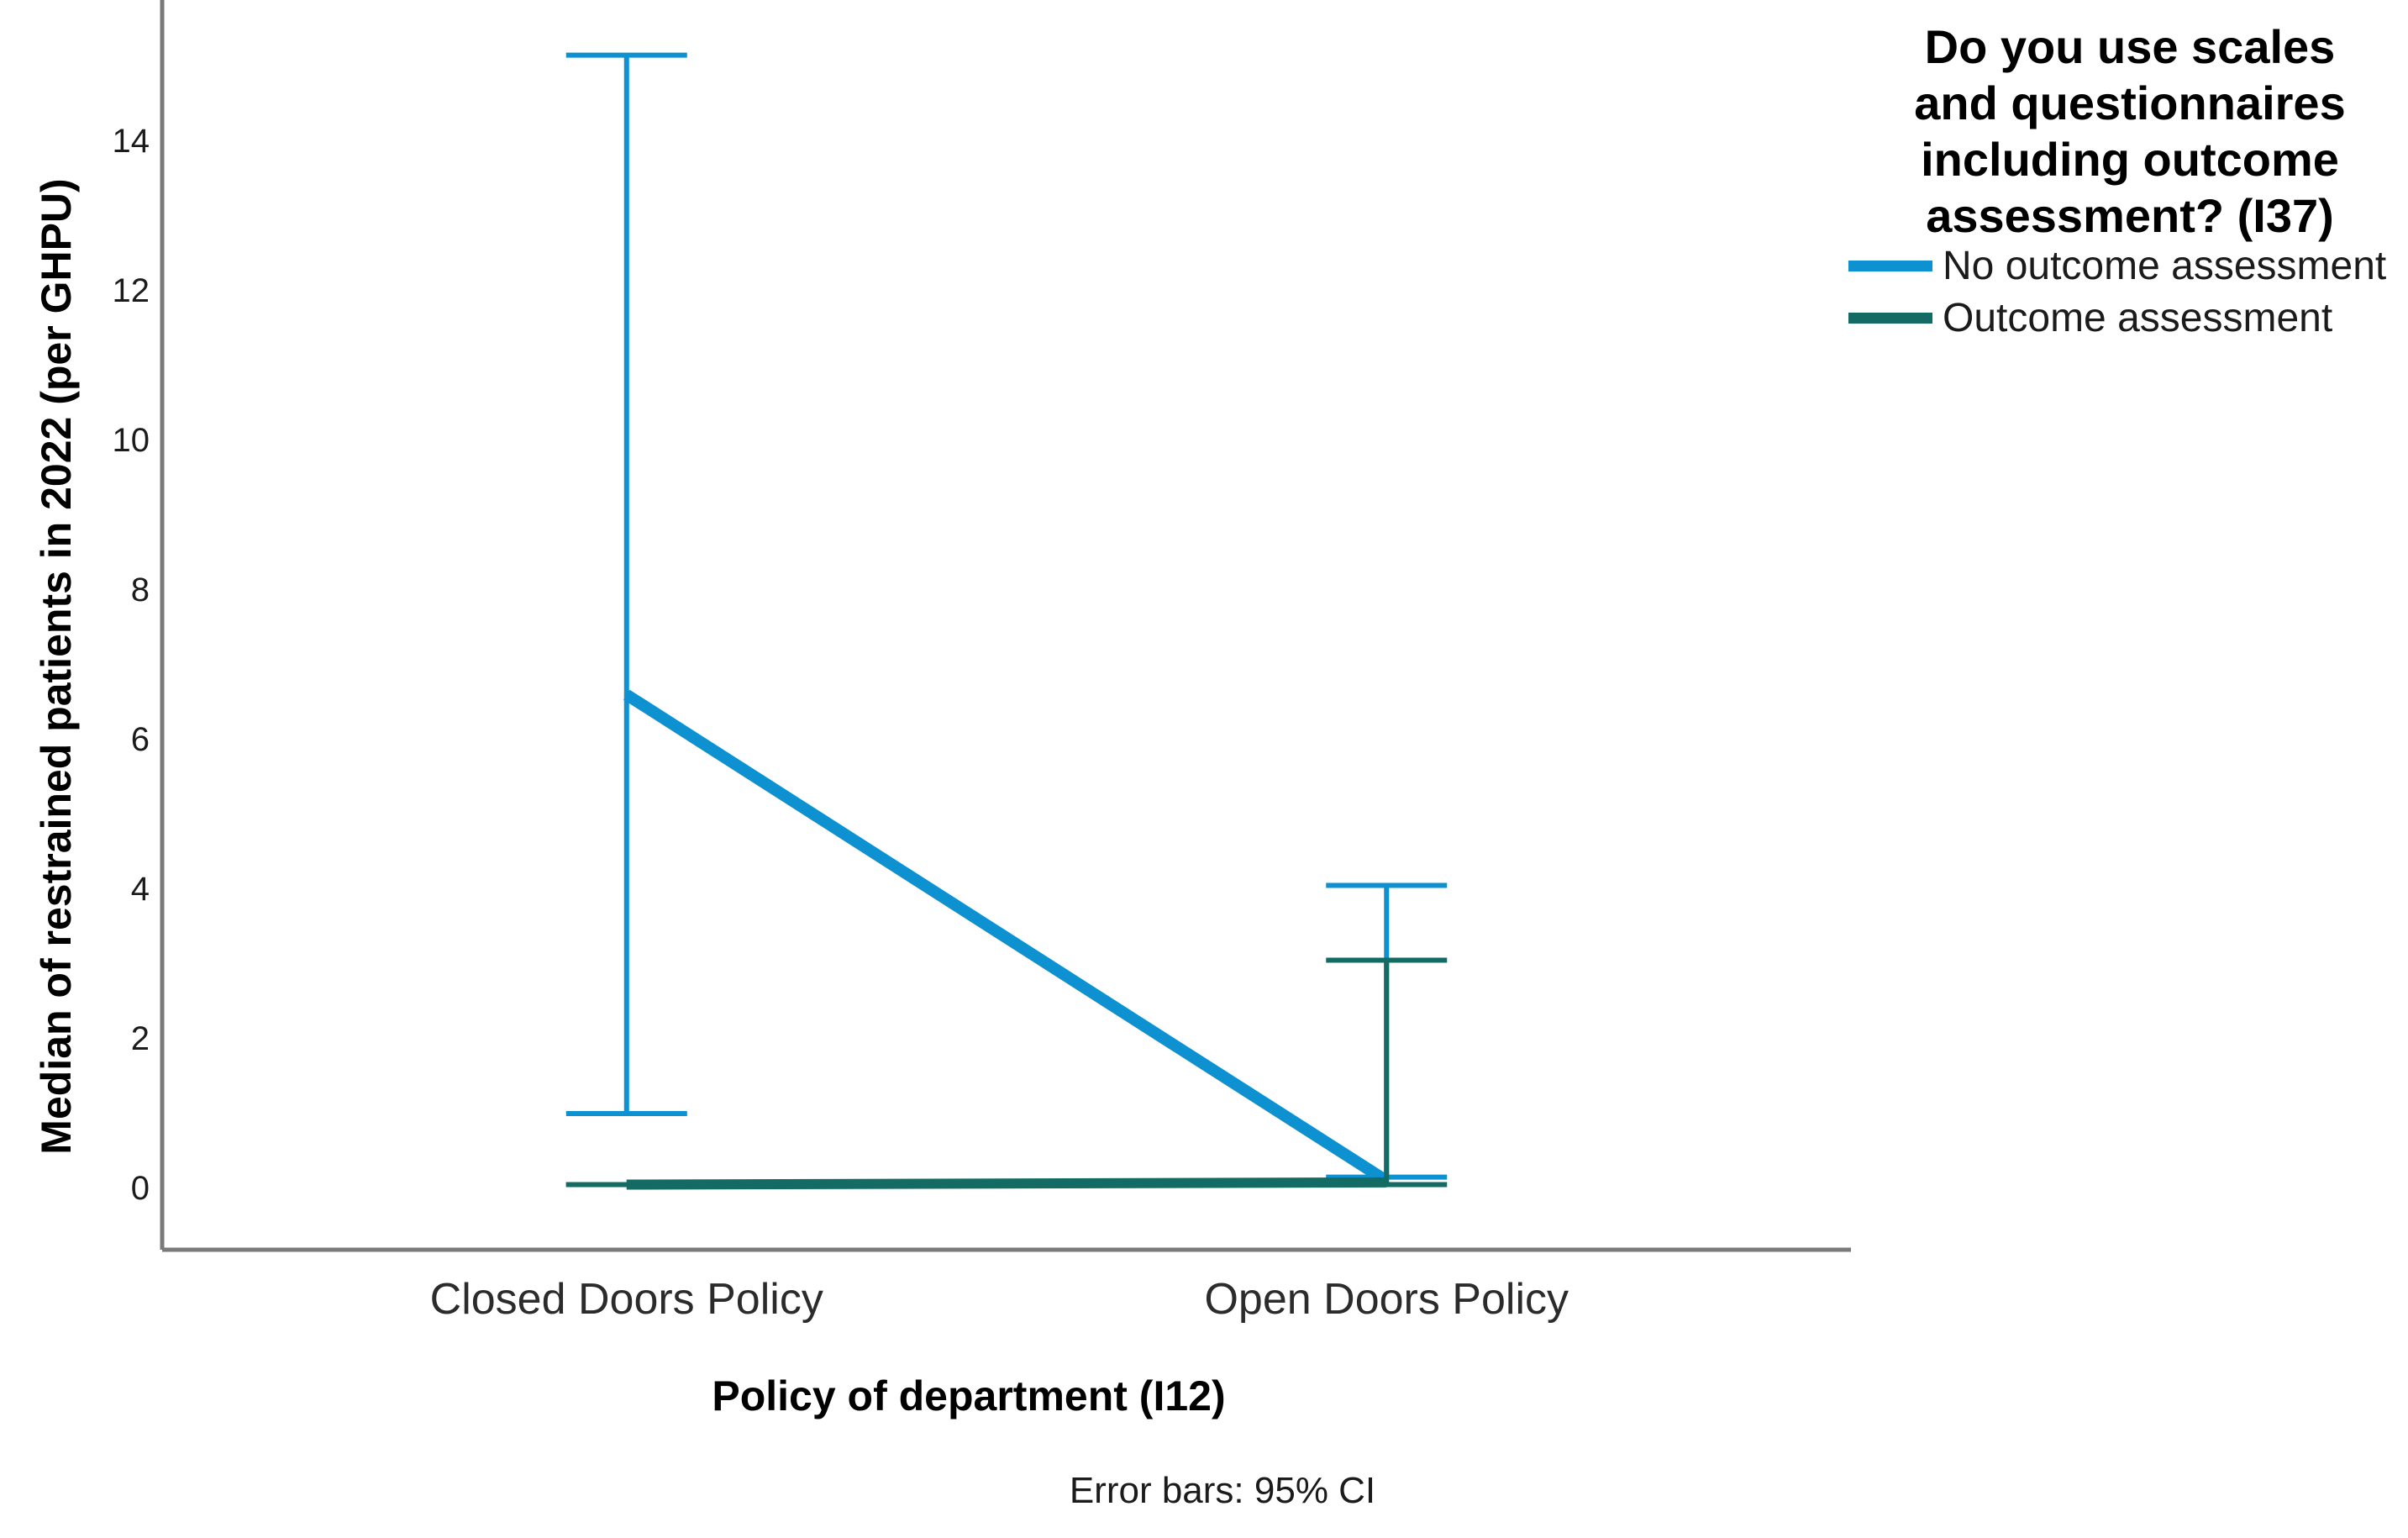 The height and width of the screenshot is (1538, 2408). What do you see at coordinates (140, 590) in the screenshot?
I see `y-tick-label: 8` at bounding box center [140, 590].